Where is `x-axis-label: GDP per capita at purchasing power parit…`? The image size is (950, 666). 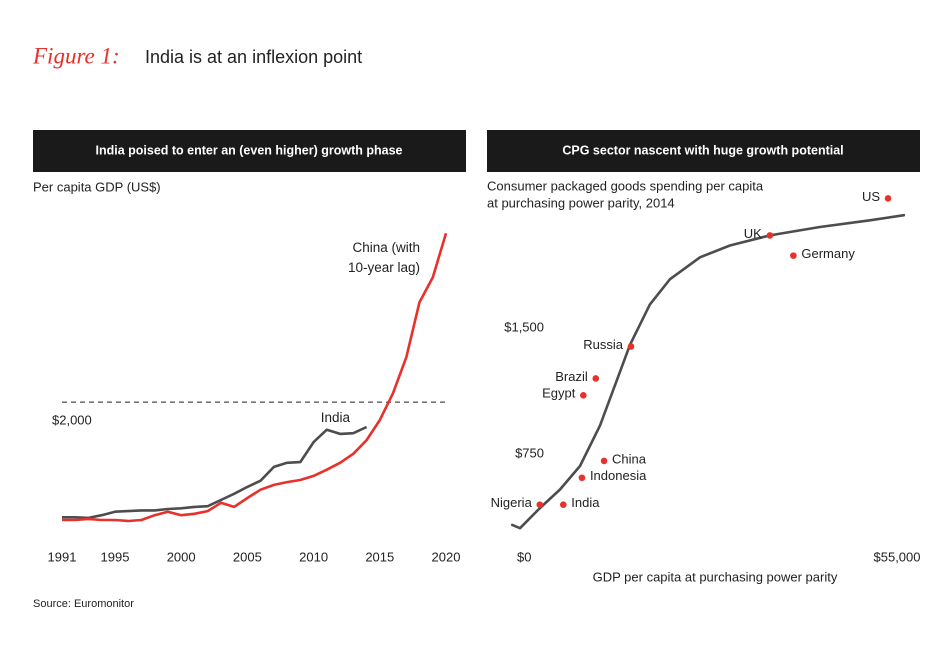 x-axis-label: GDP per capita at purchasing power parit… is located at coordinates (715, 576).